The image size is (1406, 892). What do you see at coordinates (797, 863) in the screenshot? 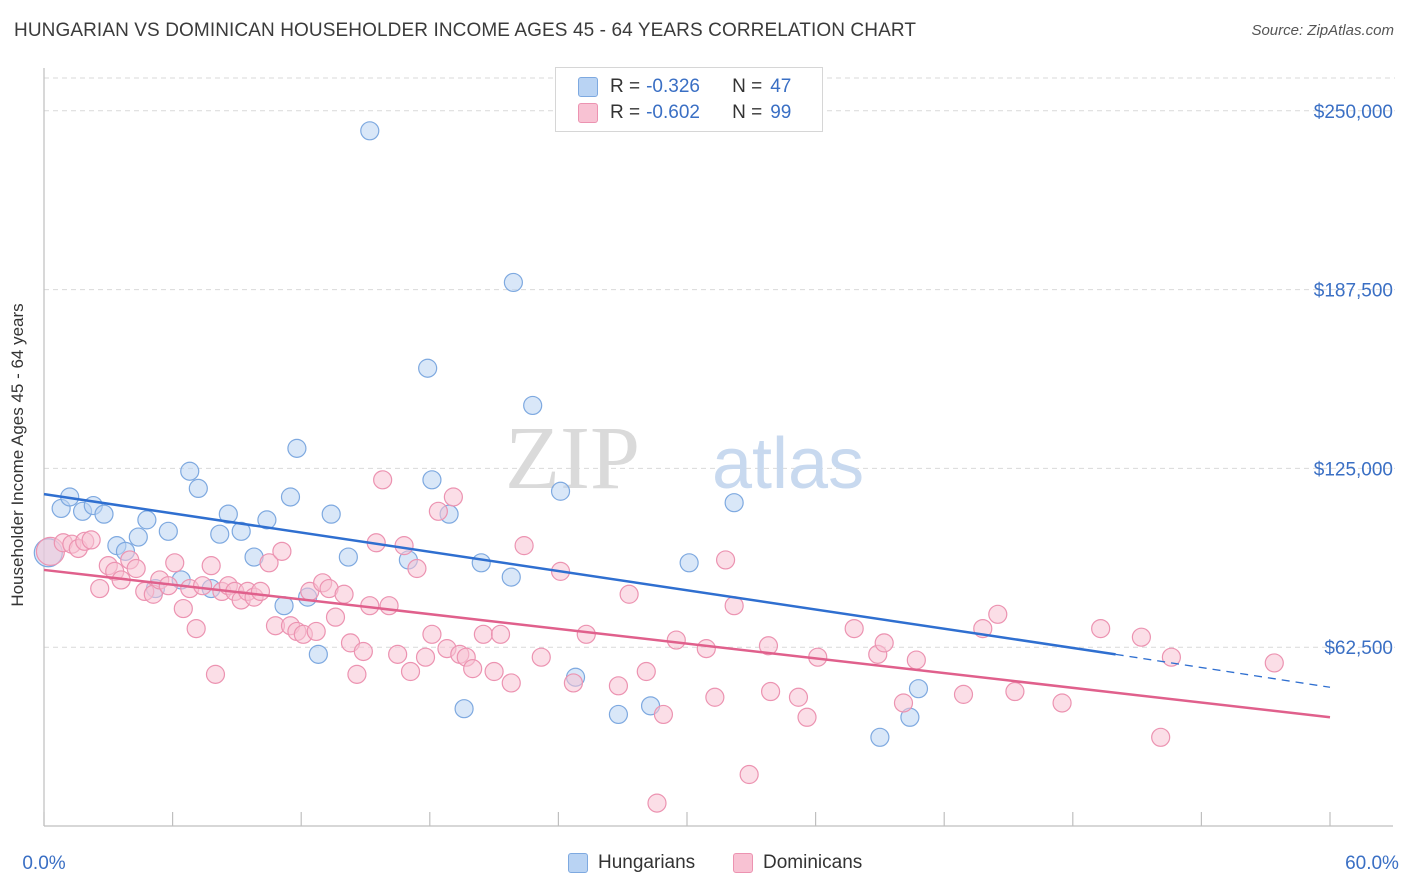
I see `legend-item-dominicans: Dominicans` at bounding box center [797, 863].